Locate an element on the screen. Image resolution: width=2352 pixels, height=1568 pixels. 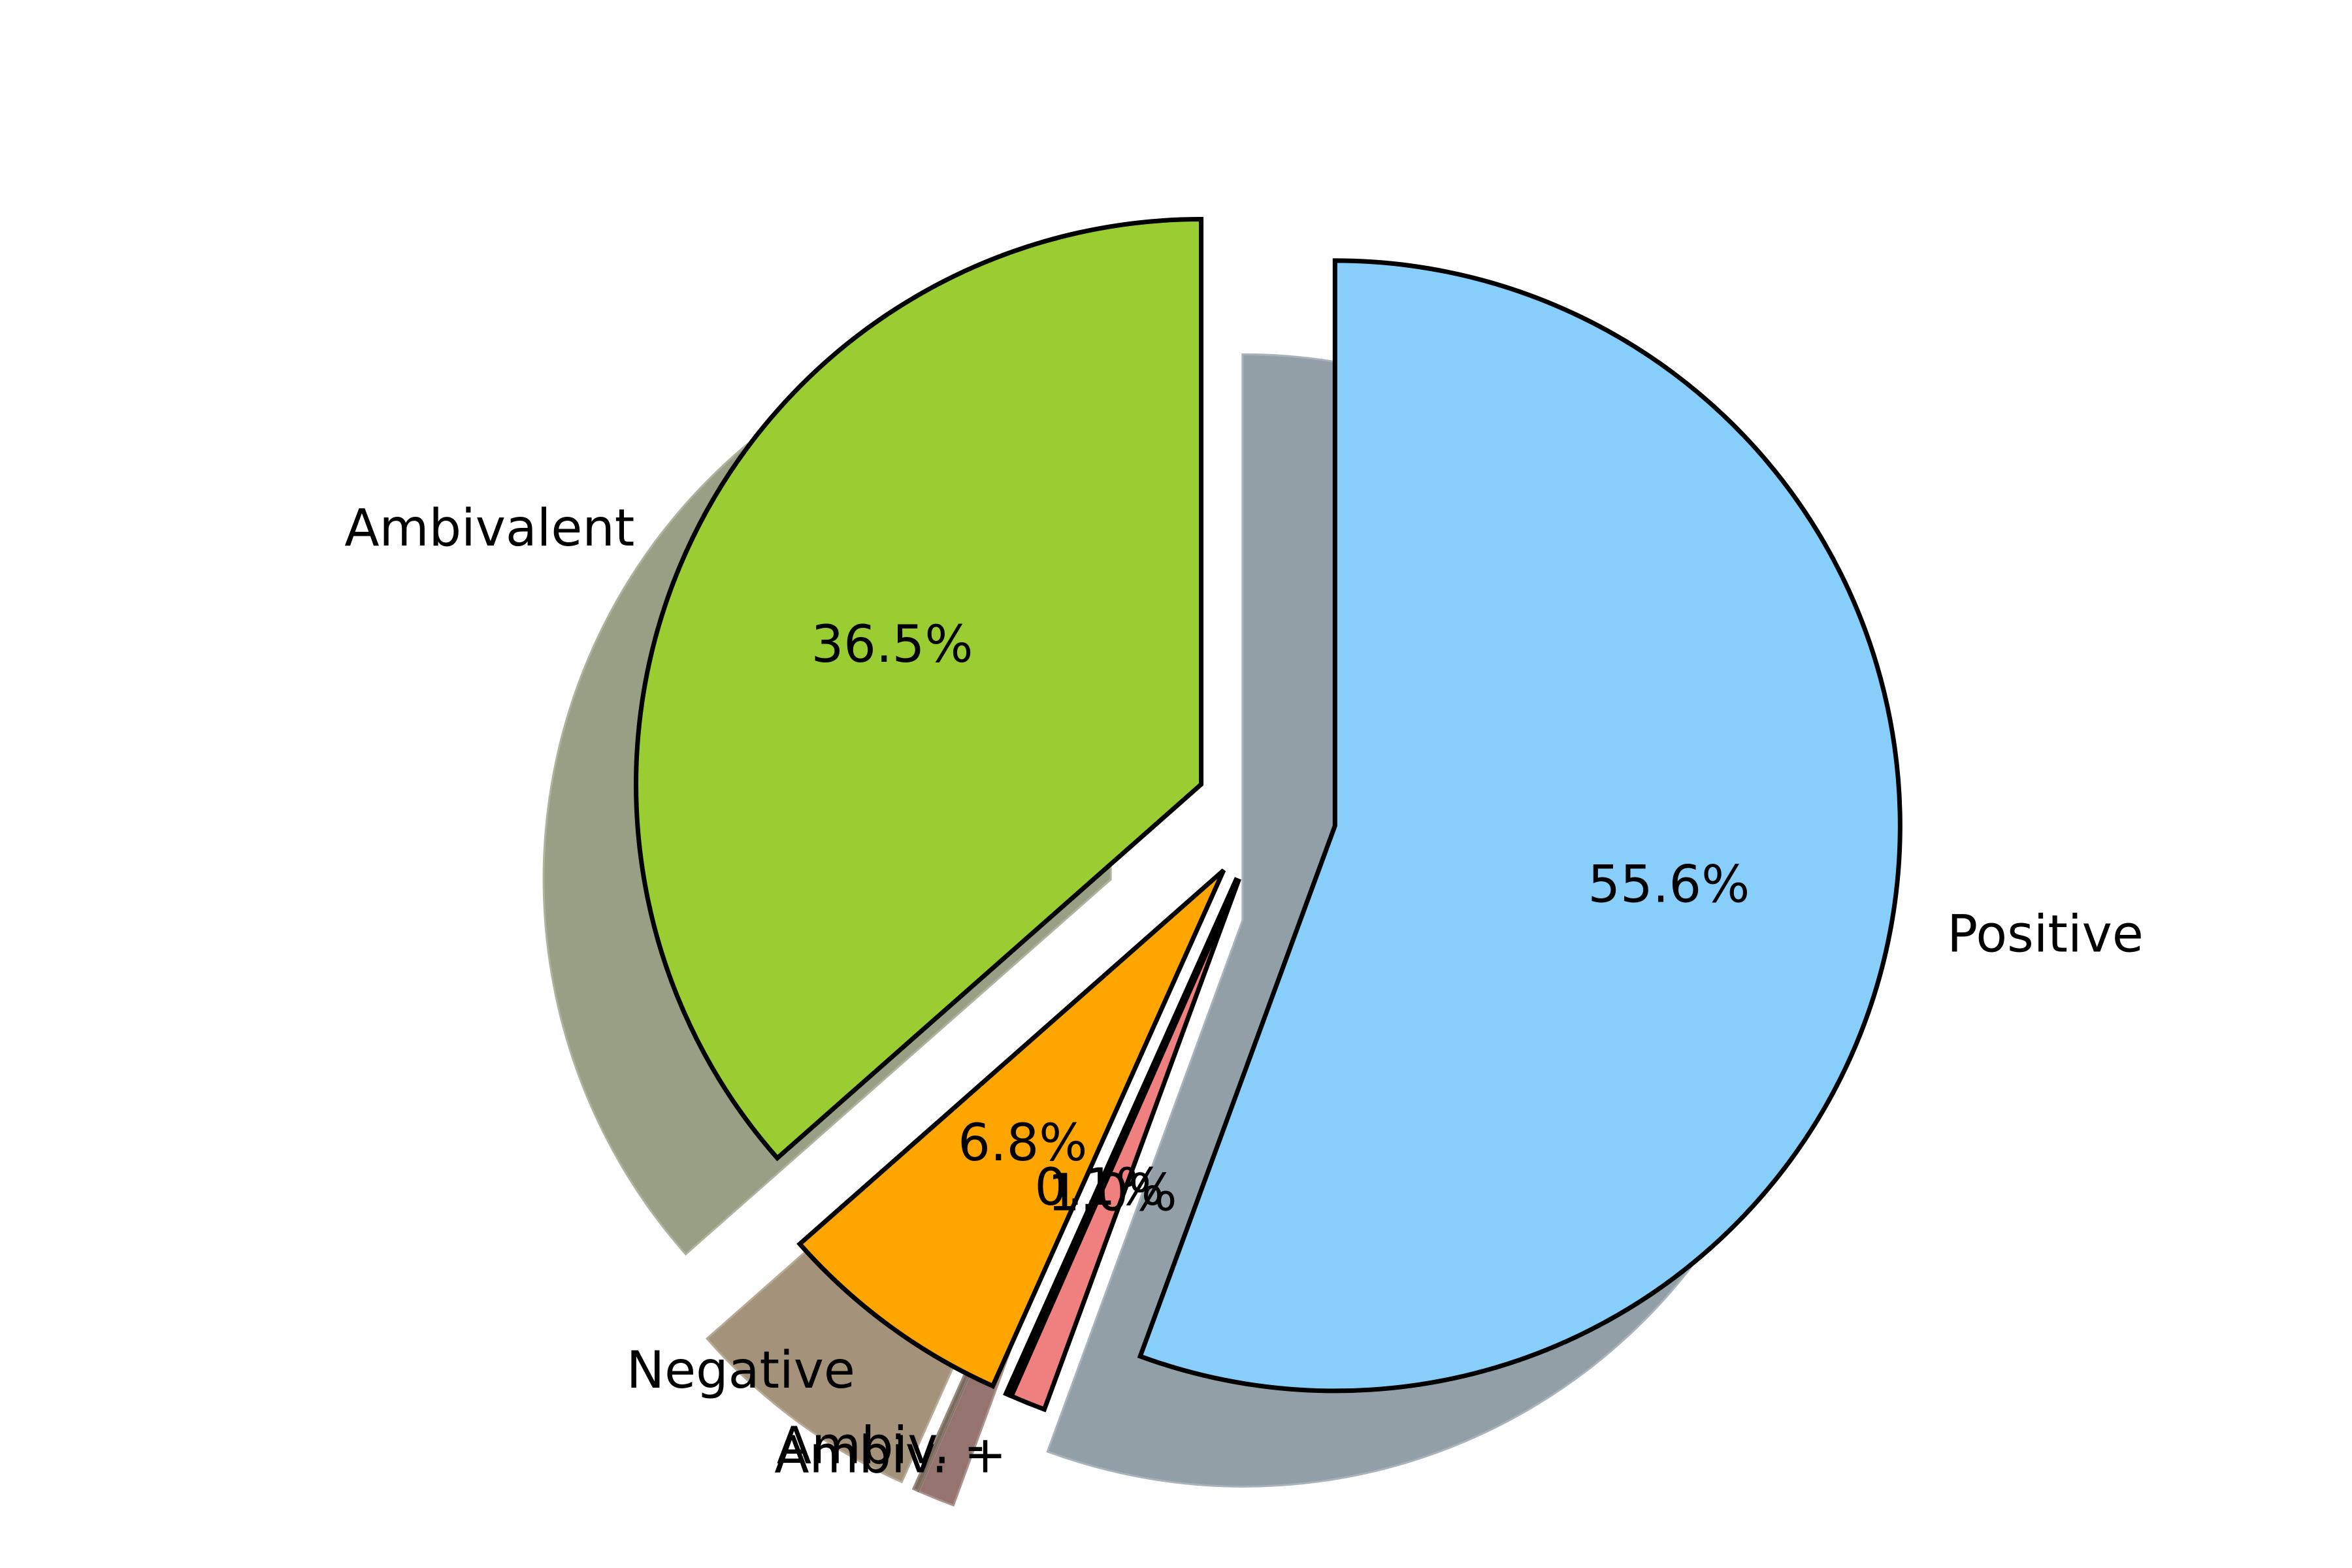
pct-label-positive: 55.6% is located at coordinates (1669, 885).